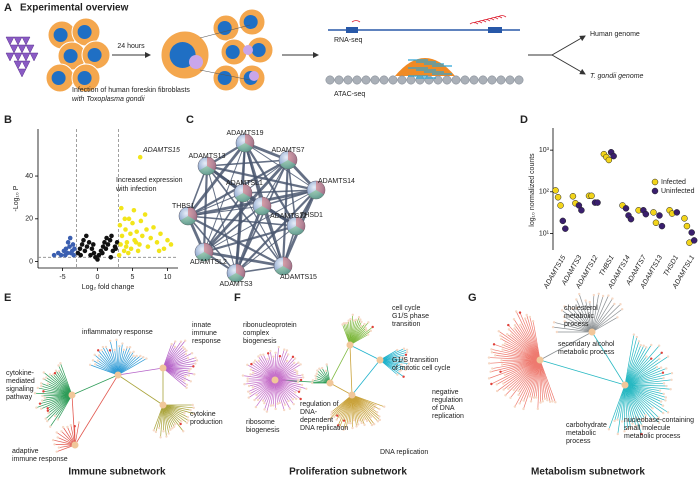 Image resolution: width=700 pixels, height=487 pixels. Describe the element at coordinates (254, 76) in the screenshot. I see `vacuole` at that location.